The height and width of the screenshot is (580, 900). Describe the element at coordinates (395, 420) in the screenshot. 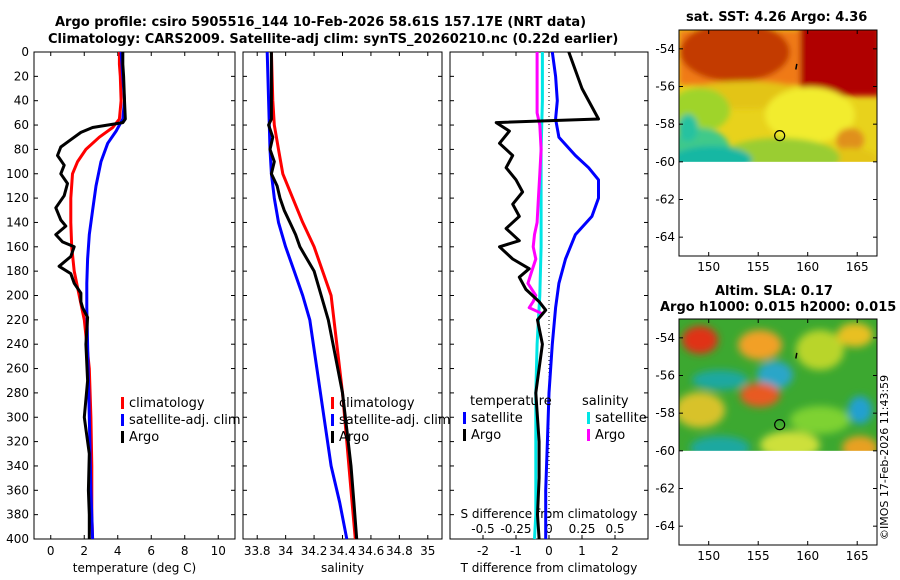

I see `legend-label: satellite-adj. clim` at that location.